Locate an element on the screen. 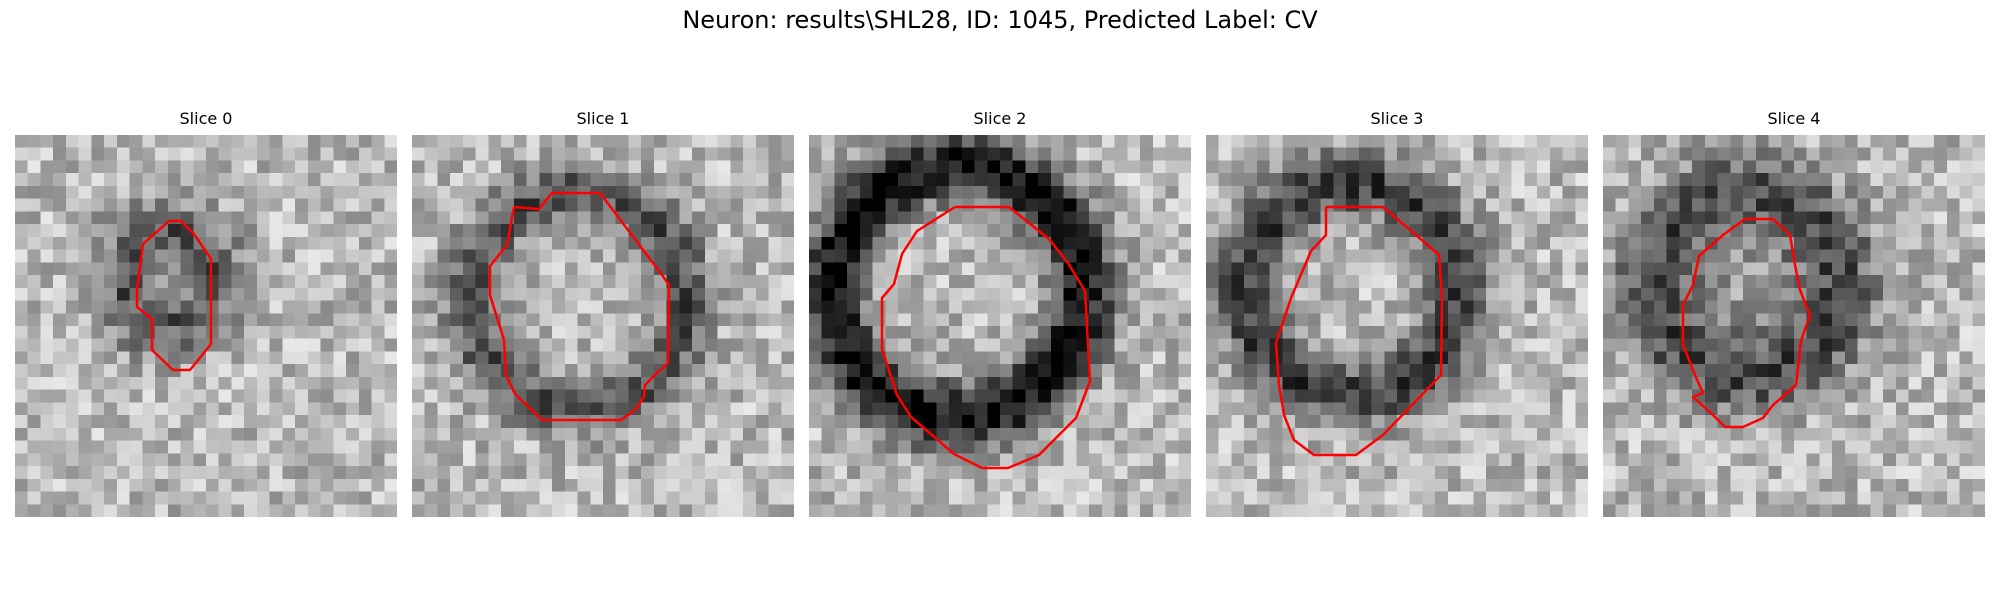  slice-panel-4: Slice 4 is located at coordinates (1794, 312).